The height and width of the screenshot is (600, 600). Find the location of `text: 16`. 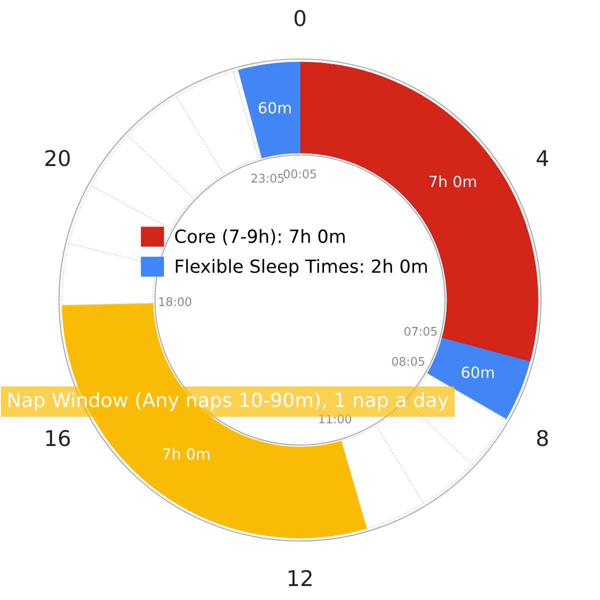

text: 16 is located at coordinates (58, 438).